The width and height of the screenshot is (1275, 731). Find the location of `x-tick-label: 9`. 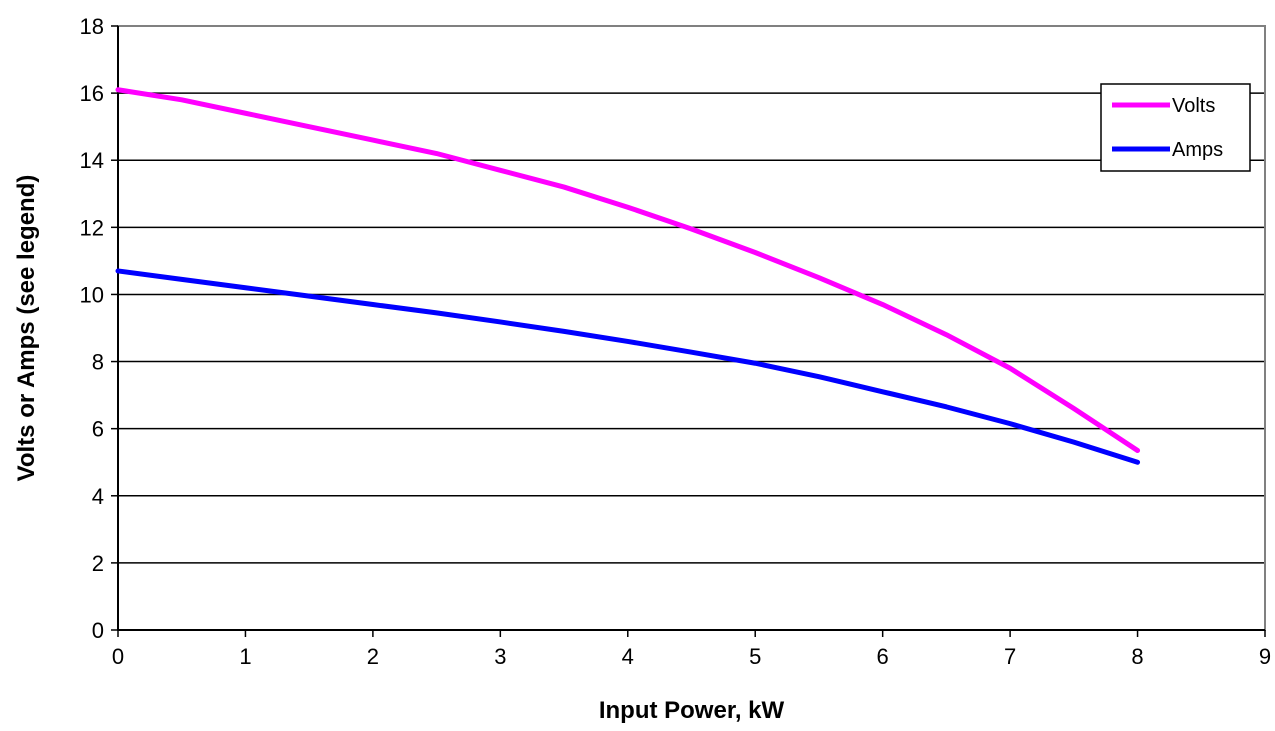

x-tick-label: 9 is located at coordinates (1265, 656).